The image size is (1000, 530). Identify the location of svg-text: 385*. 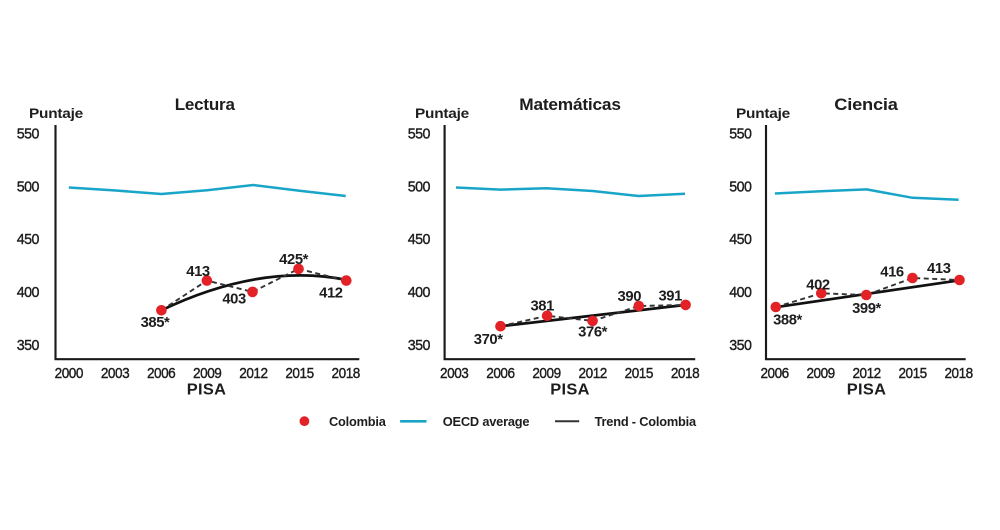
(155, 323).